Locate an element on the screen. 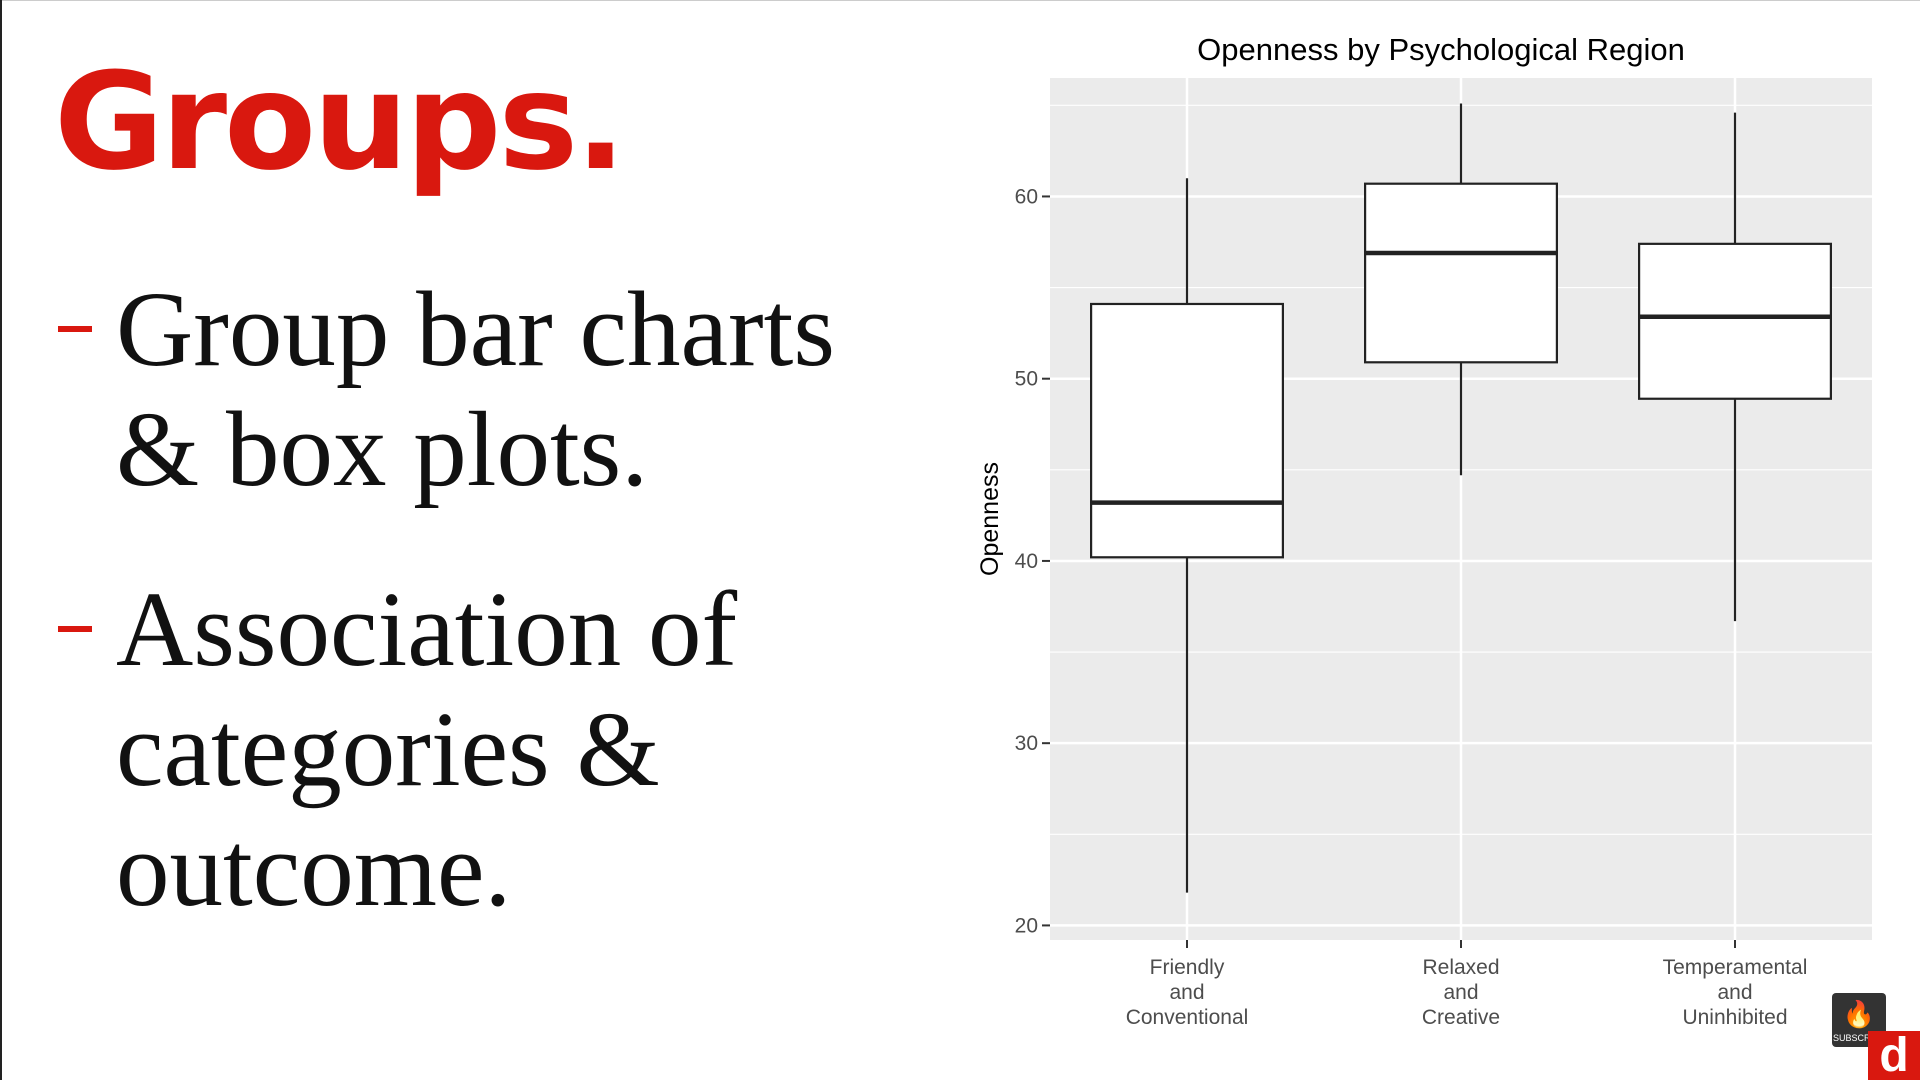 This screenshot has height=1082, width=1920. chart-title: Openness by Psychological Region is located at coordinates (1441, 49).